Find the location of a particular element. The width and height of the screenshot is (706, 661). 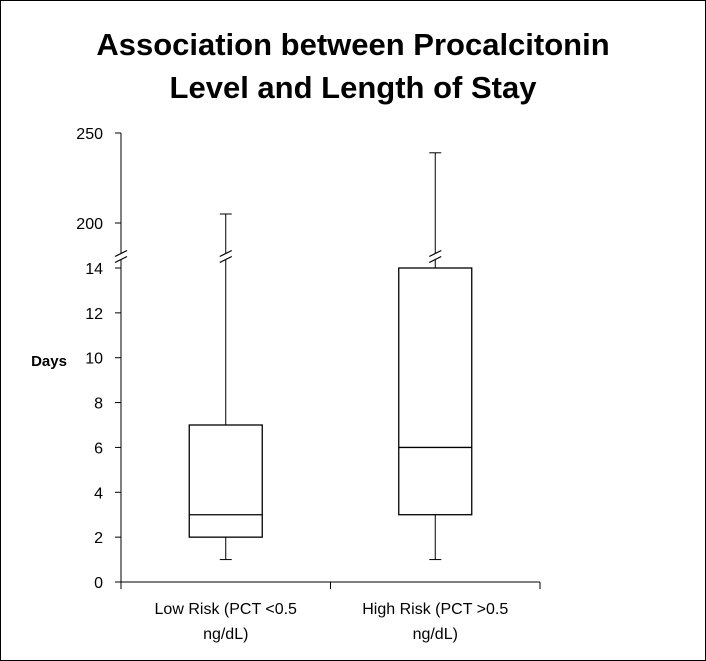

y-tick-label: 8 is located at coordinates (98, 404).